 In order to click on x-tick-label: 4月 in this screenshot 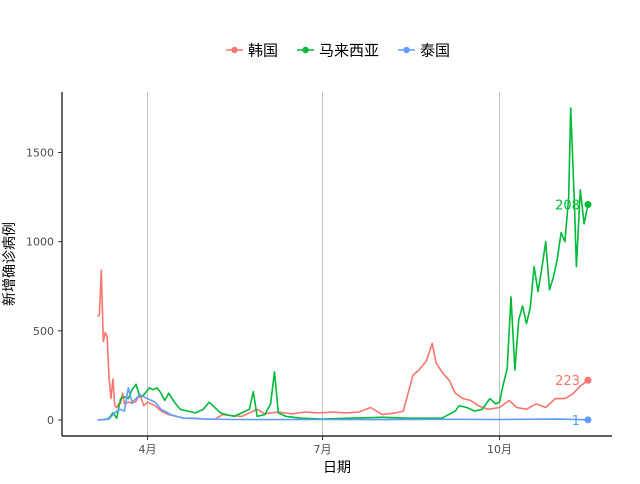, I will do `click(148, 449)`.